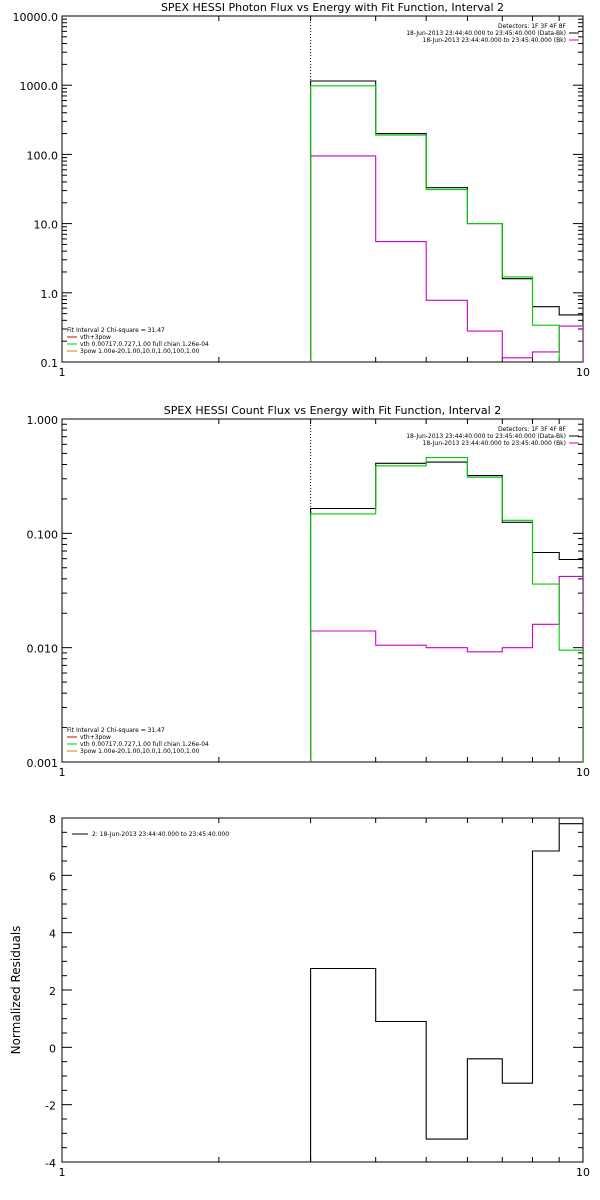 The image size is (600, 1200). I want to click on y-tick-label: 0, so click(52, 1048).